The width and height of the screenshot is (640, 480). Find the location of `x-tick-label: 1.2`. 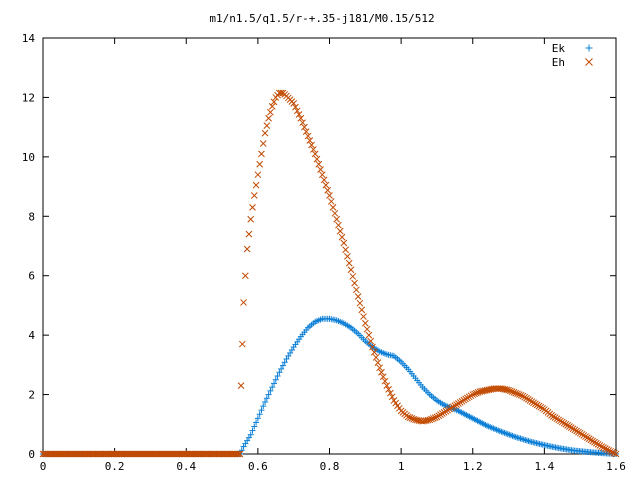

x-tick-label: 1.2 is located at coordinates (473, 466).